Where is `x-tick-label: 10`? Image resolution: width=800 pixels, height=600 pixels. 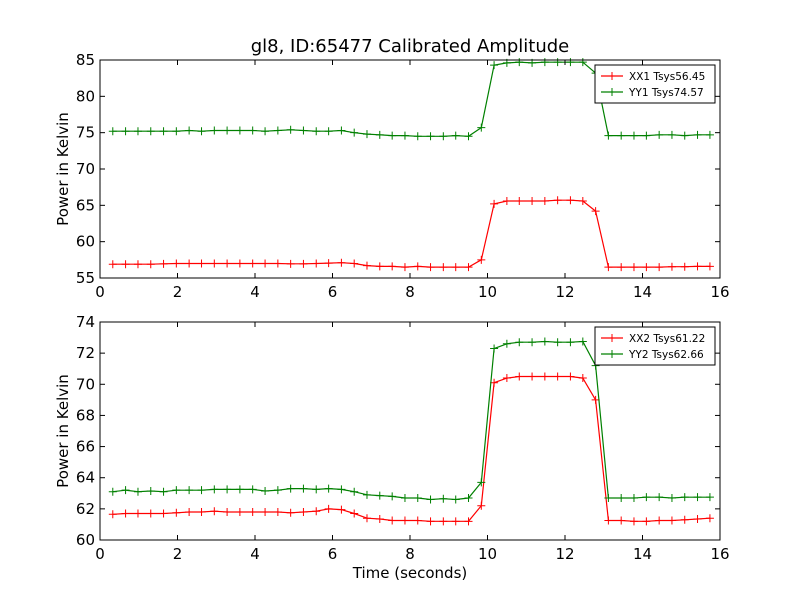
x-tick-label: 10 is located at coordinates (487, 292).